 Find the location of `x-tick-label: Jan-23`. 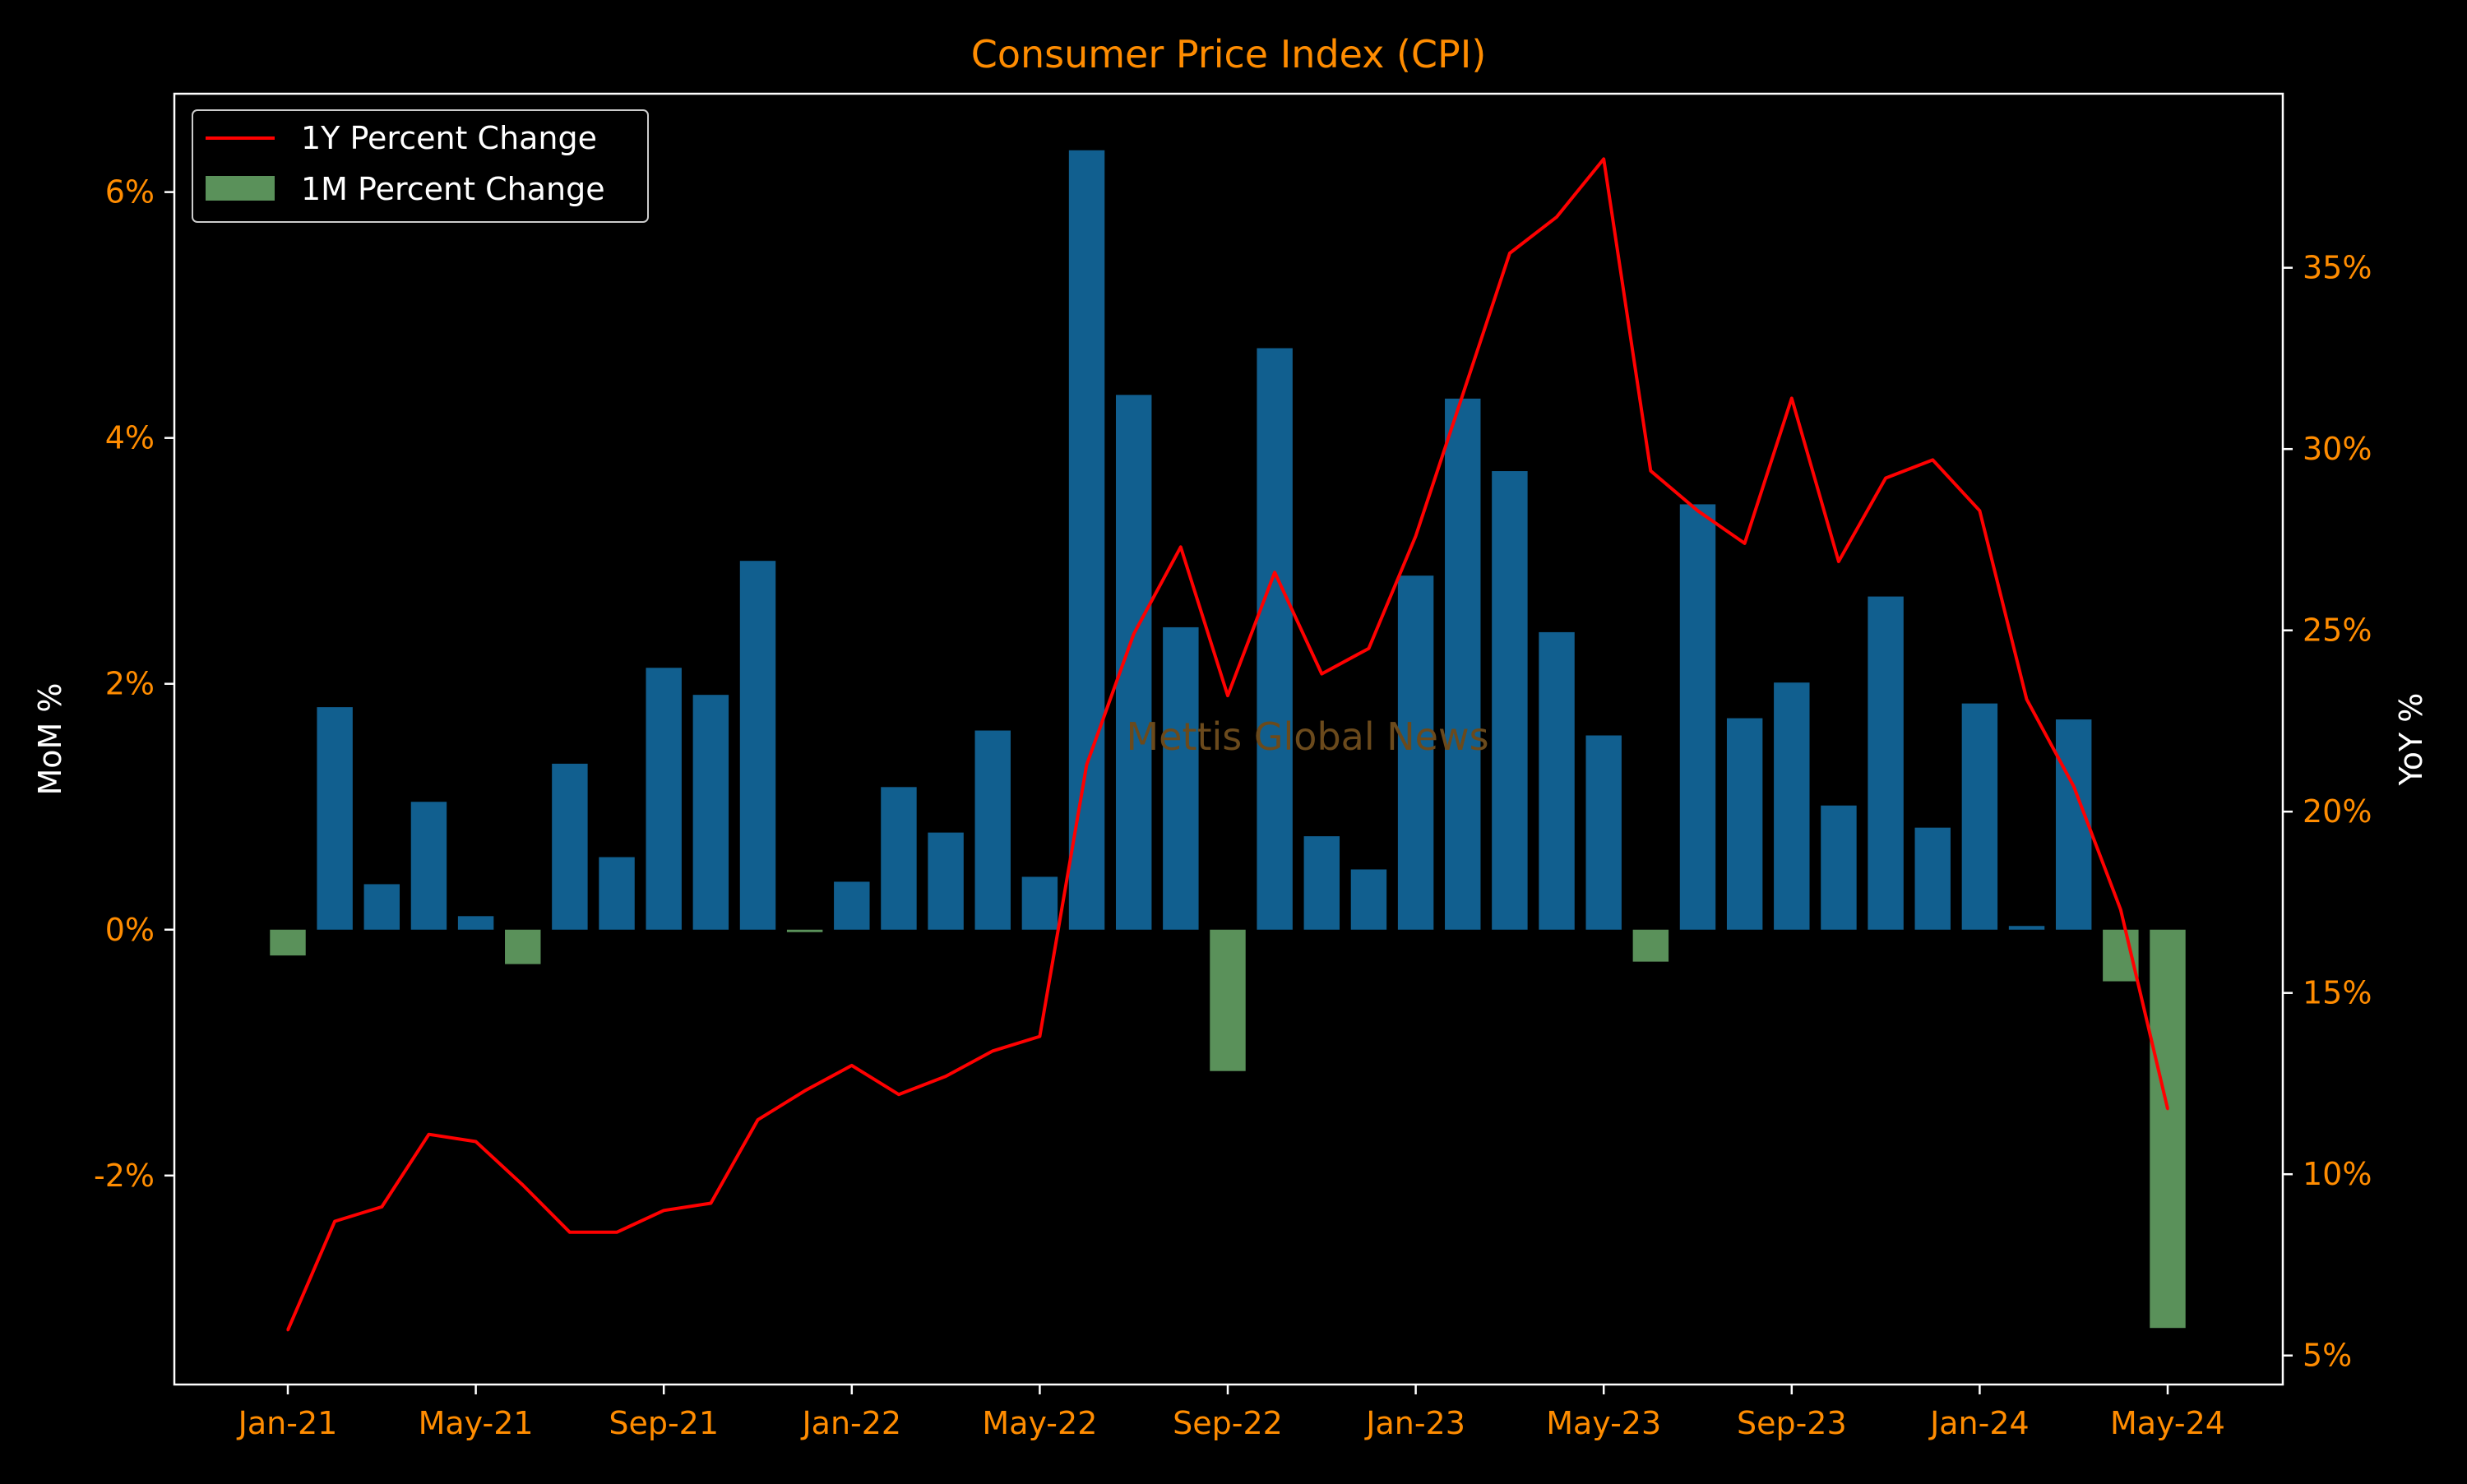

x-tick-label: Jan-23 is located at coordinates (1415, 1423).